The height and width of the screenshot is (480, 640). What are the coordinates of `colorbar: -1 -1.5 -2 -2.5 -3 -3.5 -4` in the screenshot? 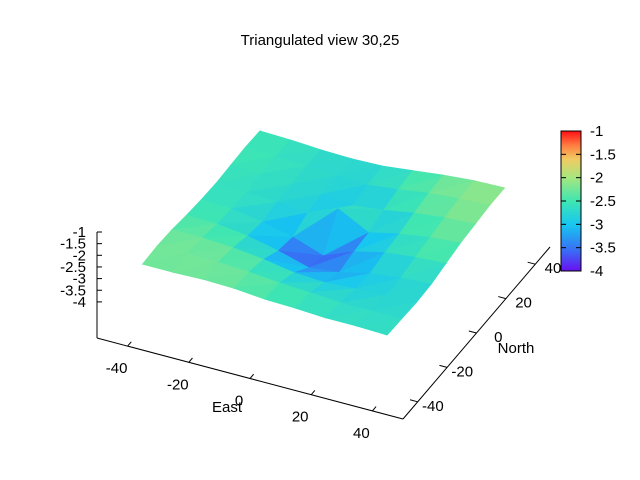 It's located at (588, 201).